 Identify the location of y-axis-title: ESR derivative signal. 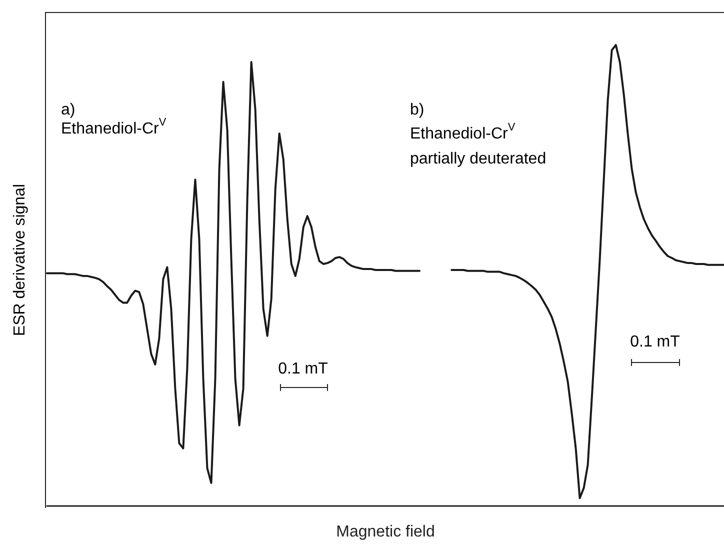
(20, 260).